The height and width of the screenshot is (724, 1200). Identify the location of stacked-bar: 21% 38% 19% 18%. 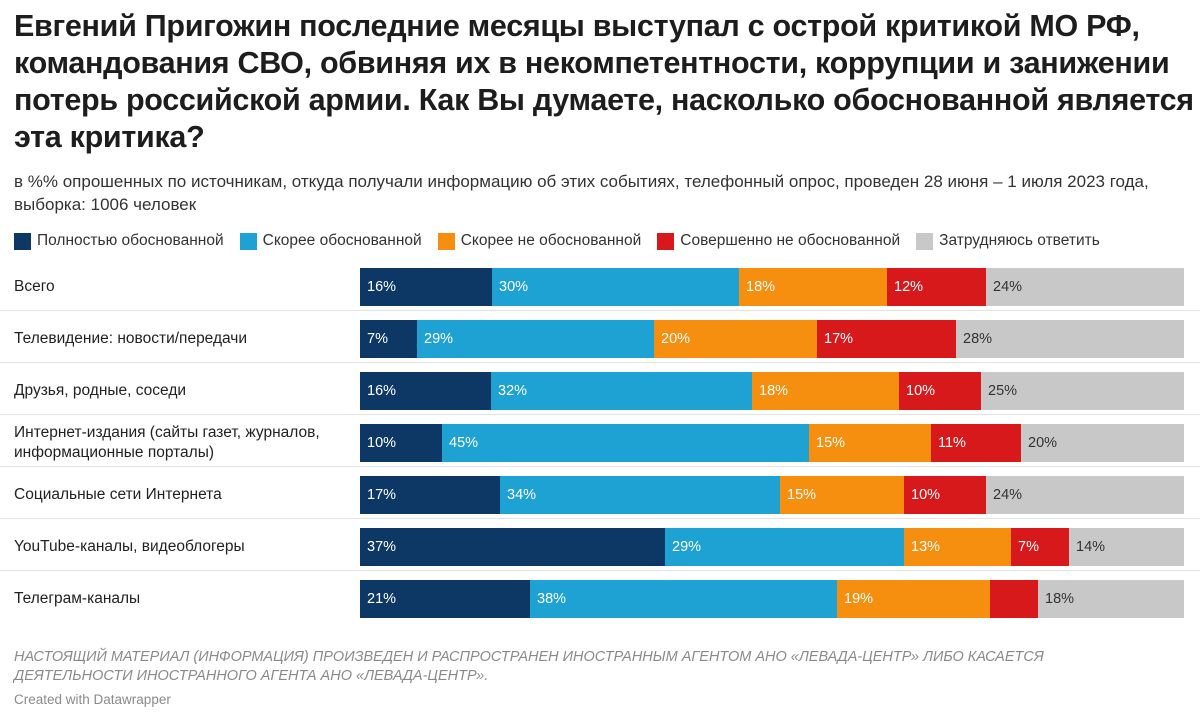
(772, 599).